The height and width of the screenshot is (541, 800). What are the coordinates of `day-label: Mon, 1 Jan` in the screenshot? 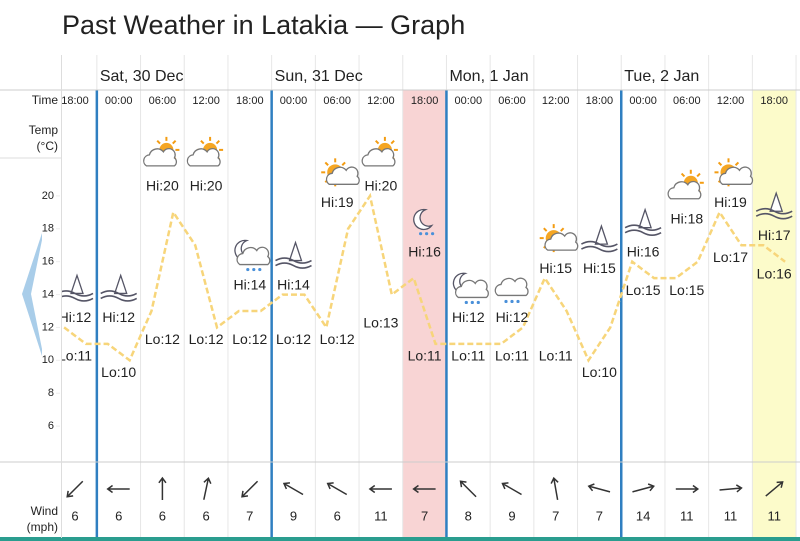 It's located at (488, 76).